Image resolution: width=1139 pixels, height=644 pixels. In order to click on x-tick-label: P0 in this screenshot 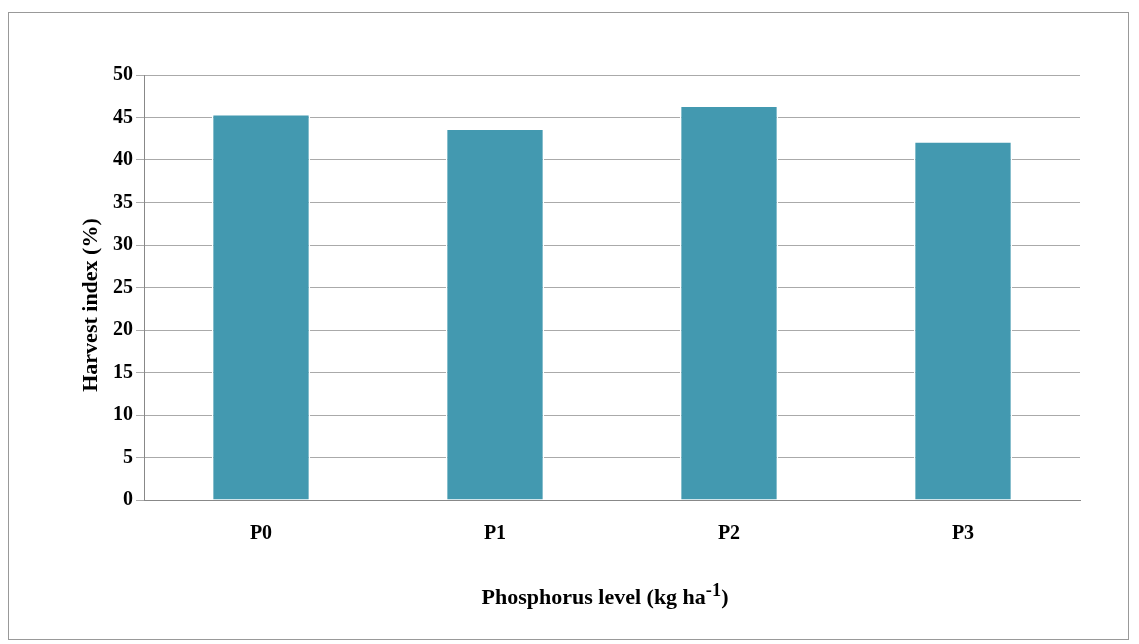, I will do `click(261, 532)`.